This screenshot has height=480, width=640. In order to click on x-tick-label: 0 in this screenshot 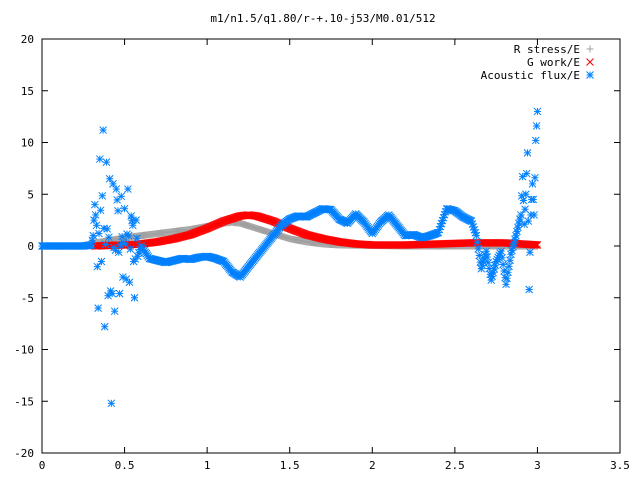, I will do `click(42, 465)`.